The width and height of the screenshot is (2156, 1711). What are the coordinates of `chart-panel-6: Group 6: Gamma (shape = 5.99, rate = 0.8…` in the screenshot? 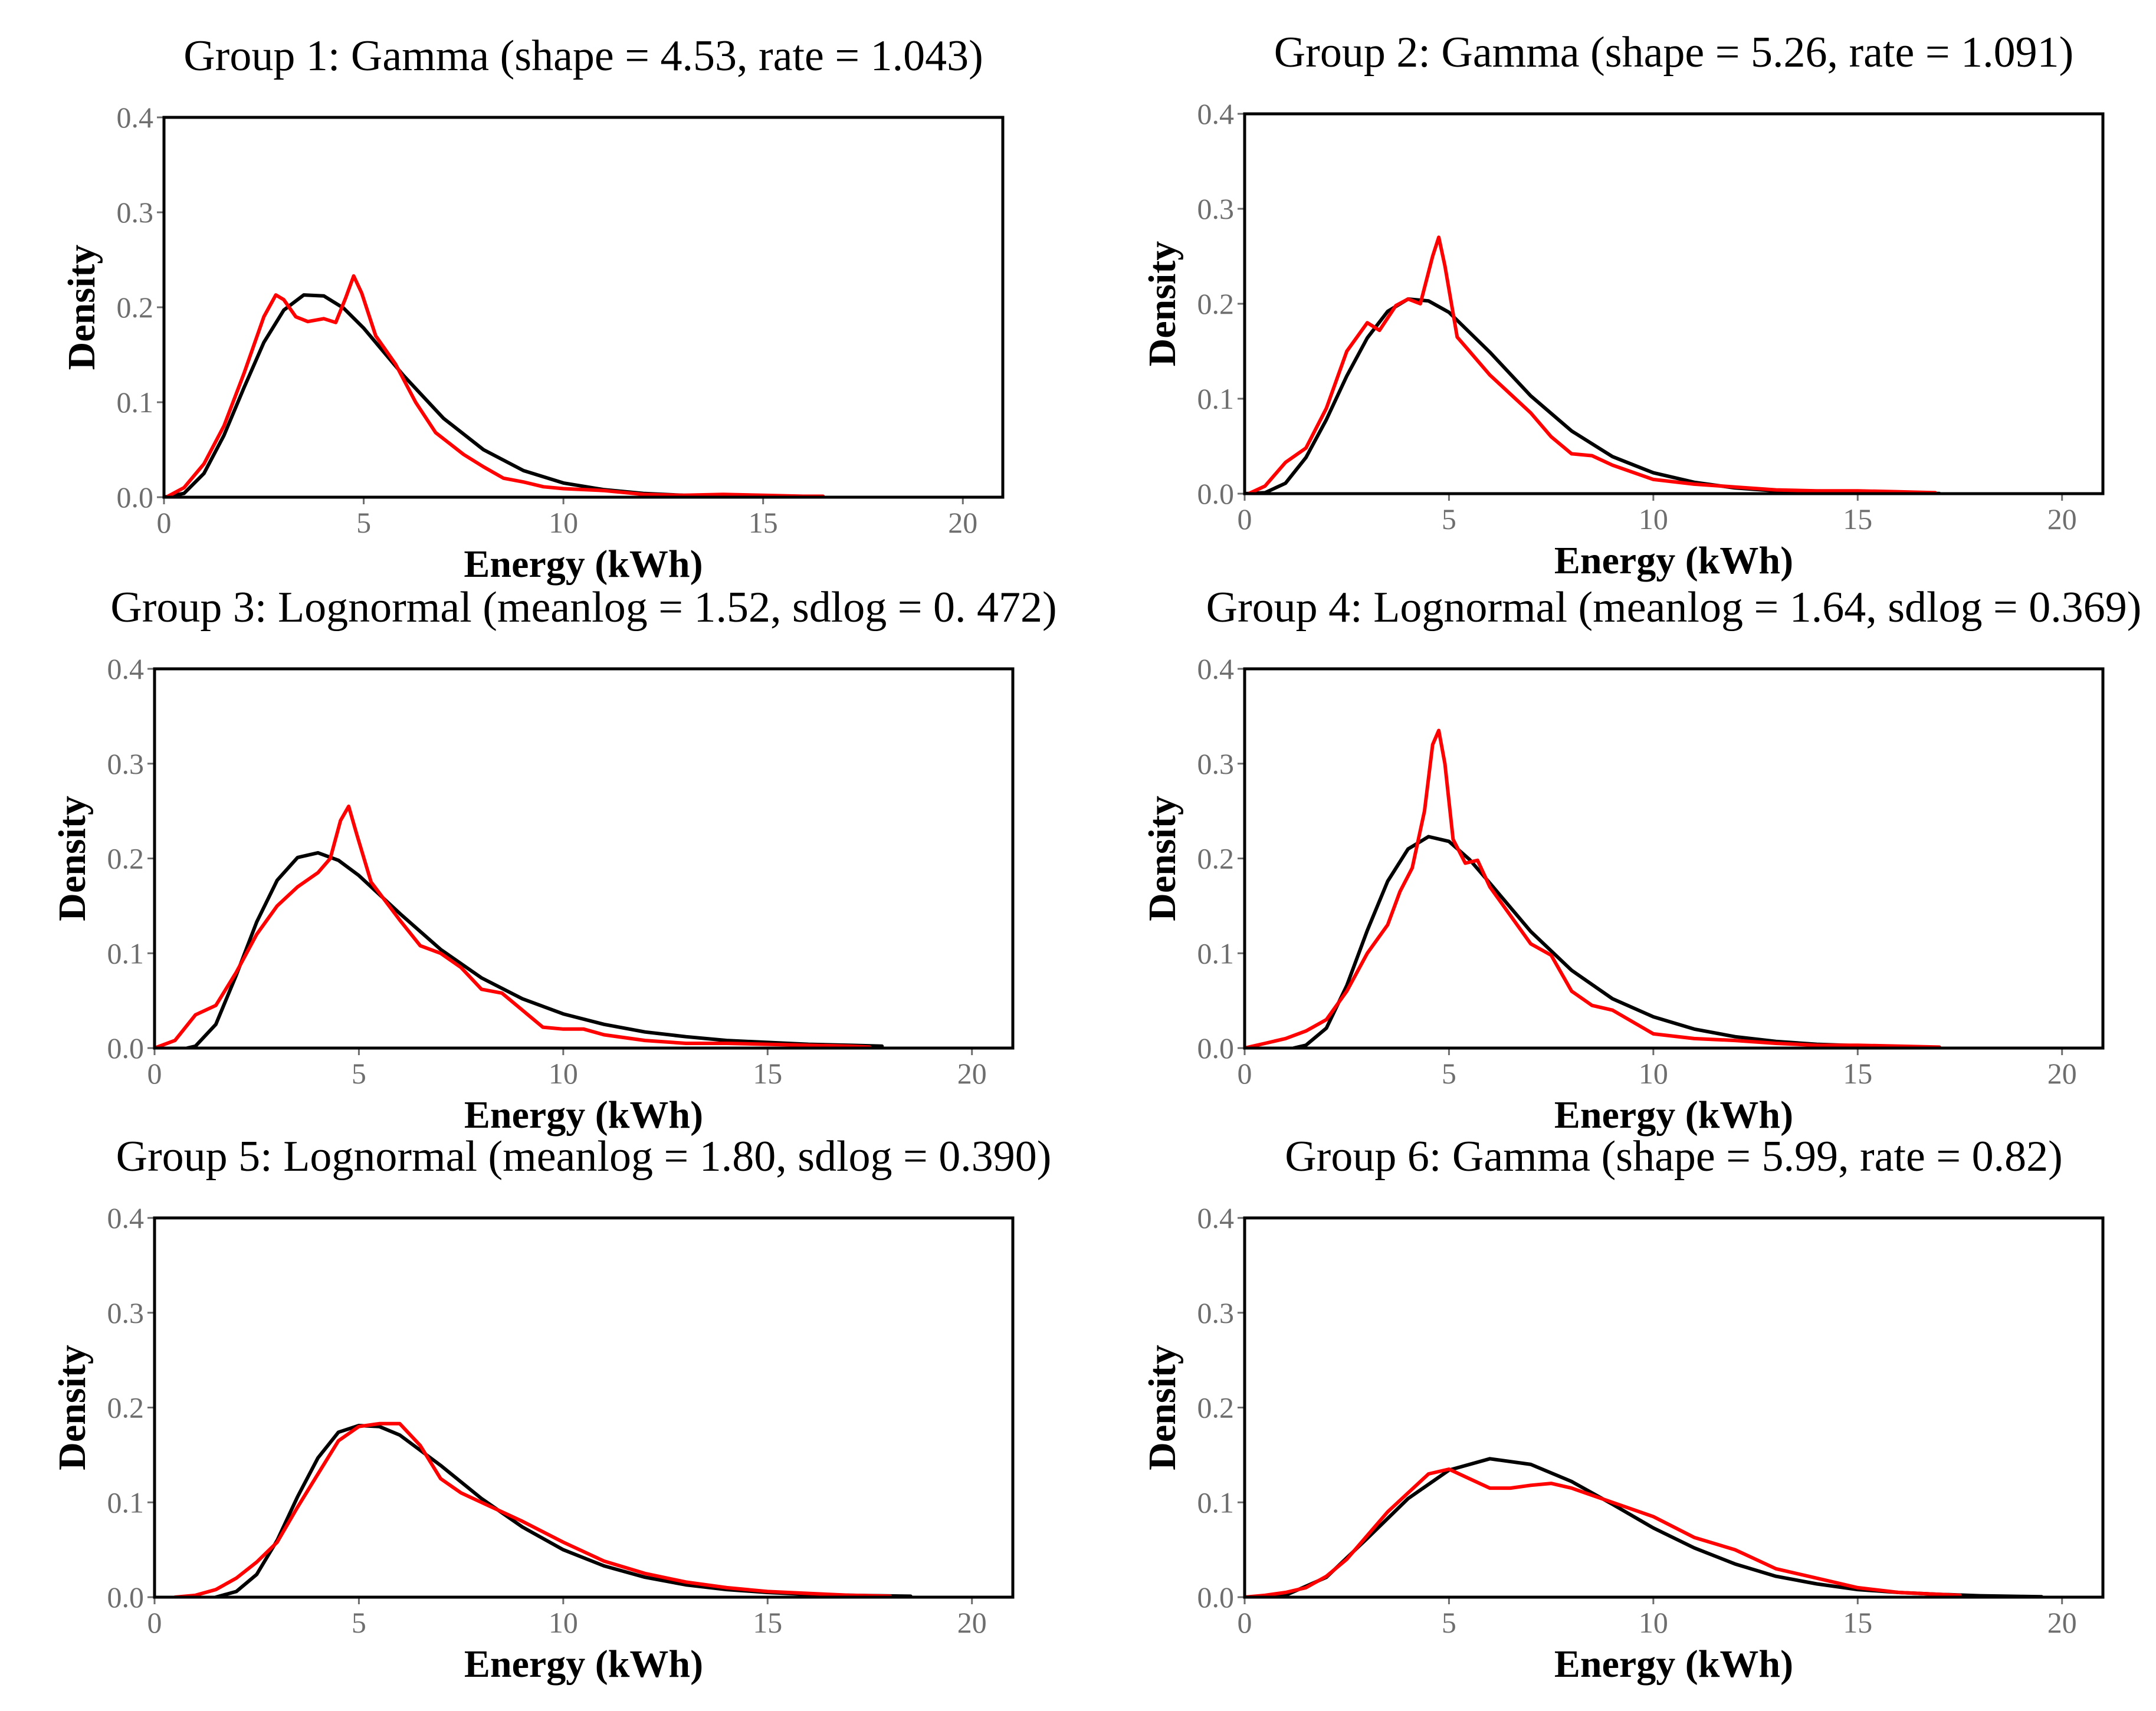 It's located at (1623, 1409).